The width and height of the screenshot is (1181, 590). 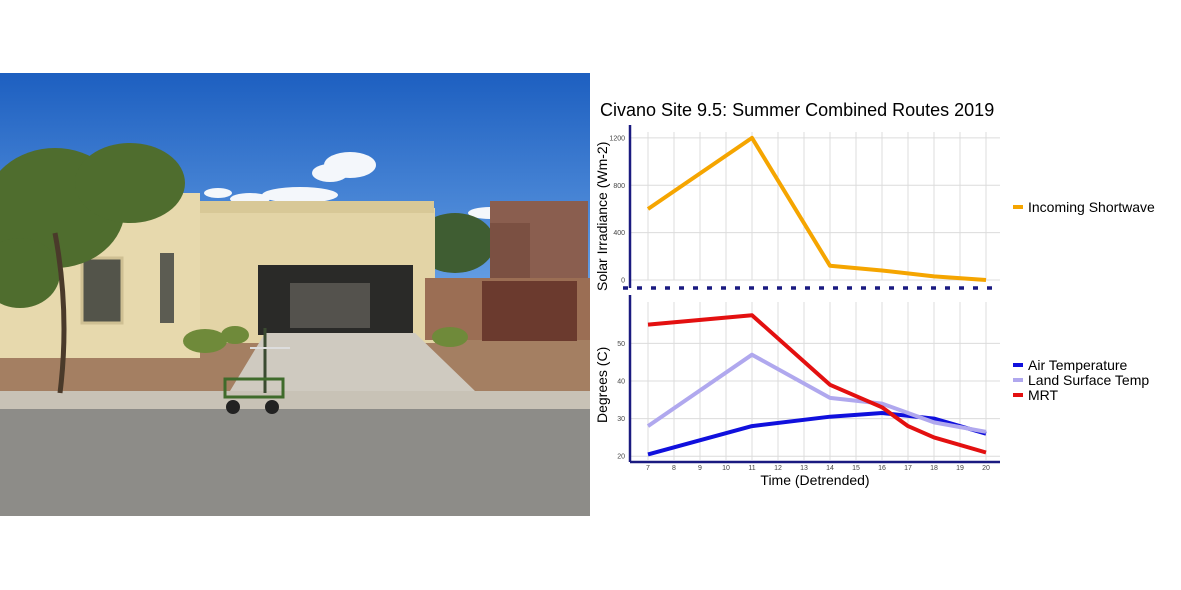 What do you see at coordinates (102, 290) in the screenshot?
I see `window-left` at bounding box center [102, 290].